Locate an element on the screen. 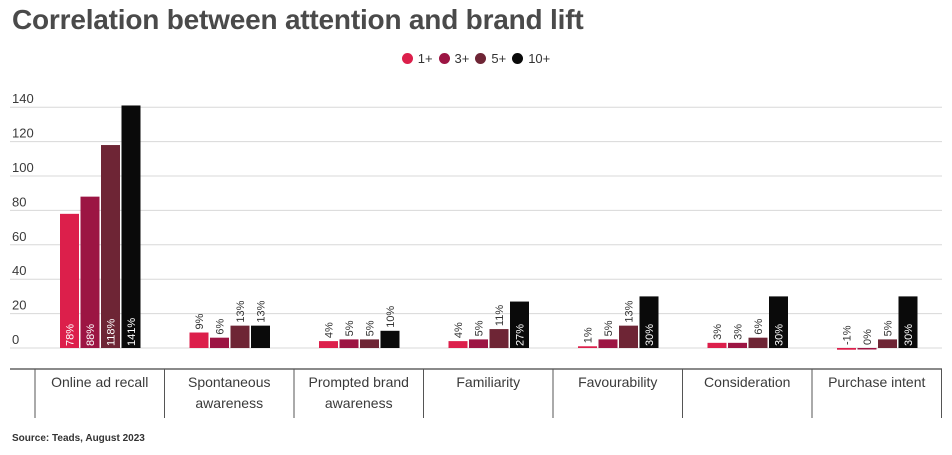 The height and width of the screenshot is (455, 952). data-label: 118% is located at coordinates (112, 332).